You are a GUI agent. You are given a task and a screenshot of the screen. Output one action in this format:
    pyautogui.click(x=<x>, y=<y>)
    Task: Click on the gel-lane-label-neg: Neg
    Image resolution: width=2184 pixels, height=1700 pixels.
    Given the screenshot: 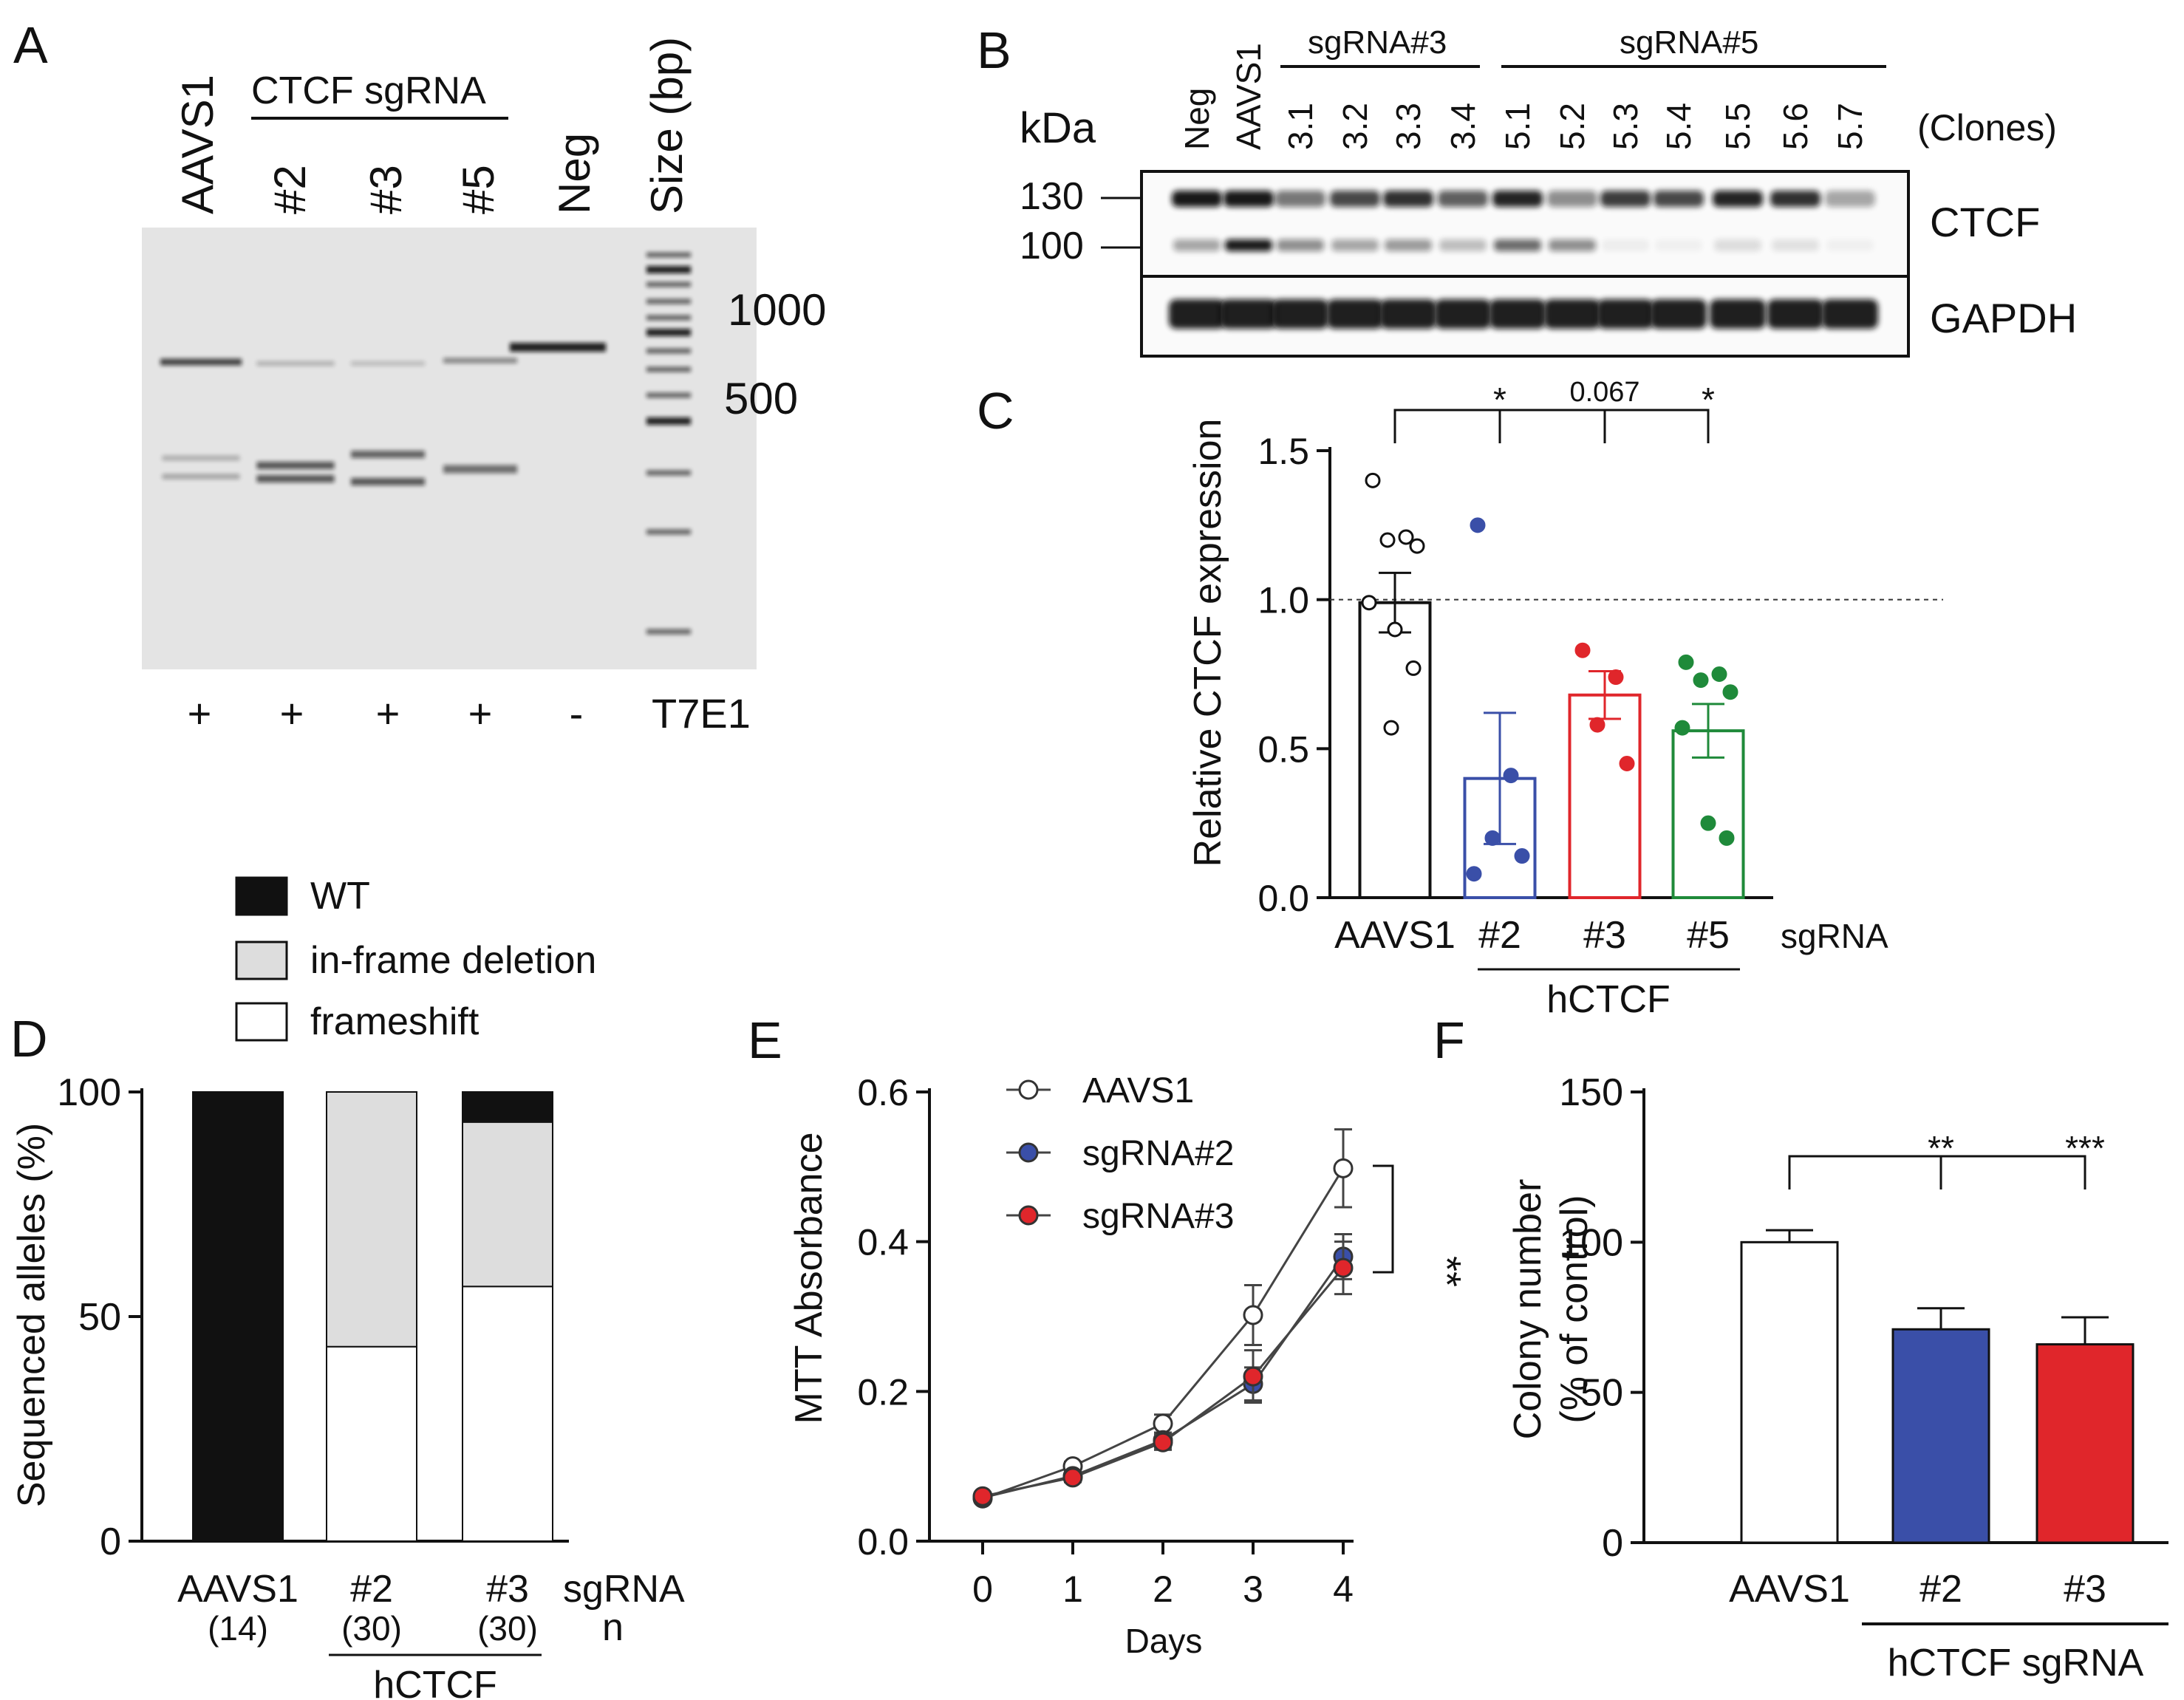 What is the action you would take?
    pyautogui.click(x=575, y=173)
    